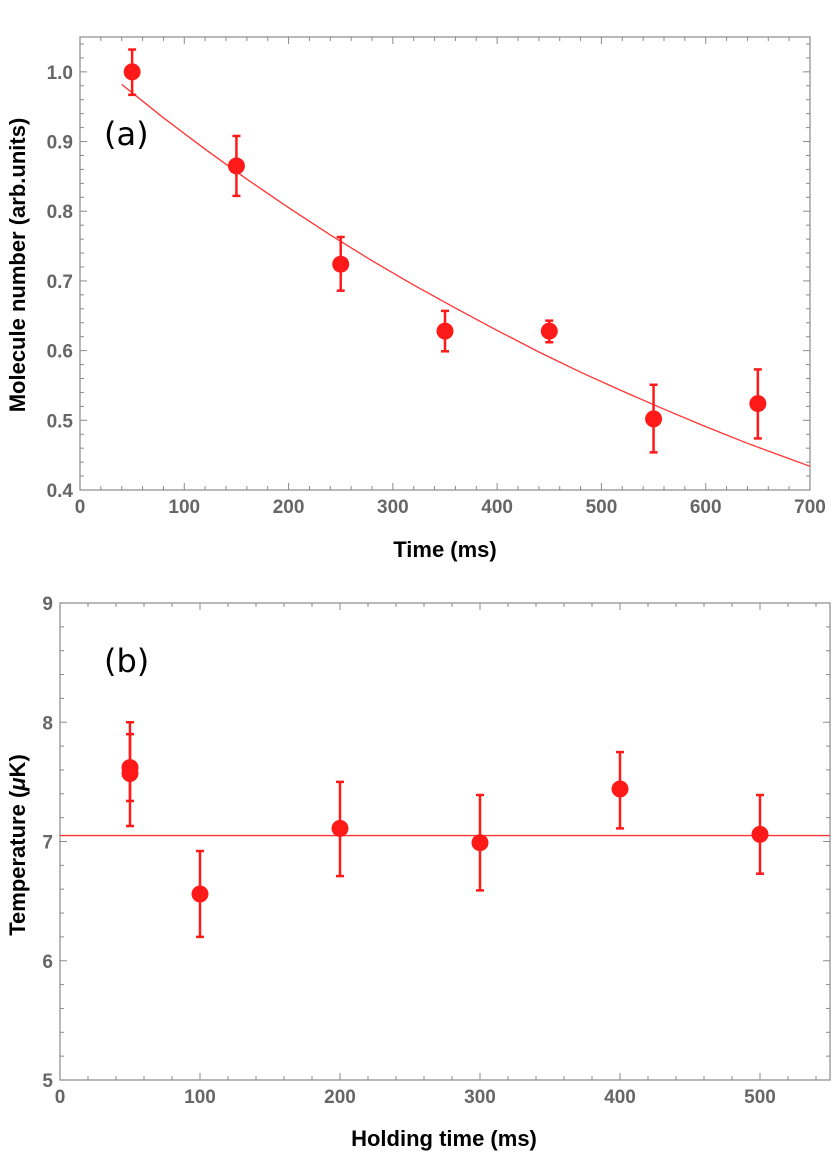  I want to click on y-tick-label: 0.9, so click(60, 143).